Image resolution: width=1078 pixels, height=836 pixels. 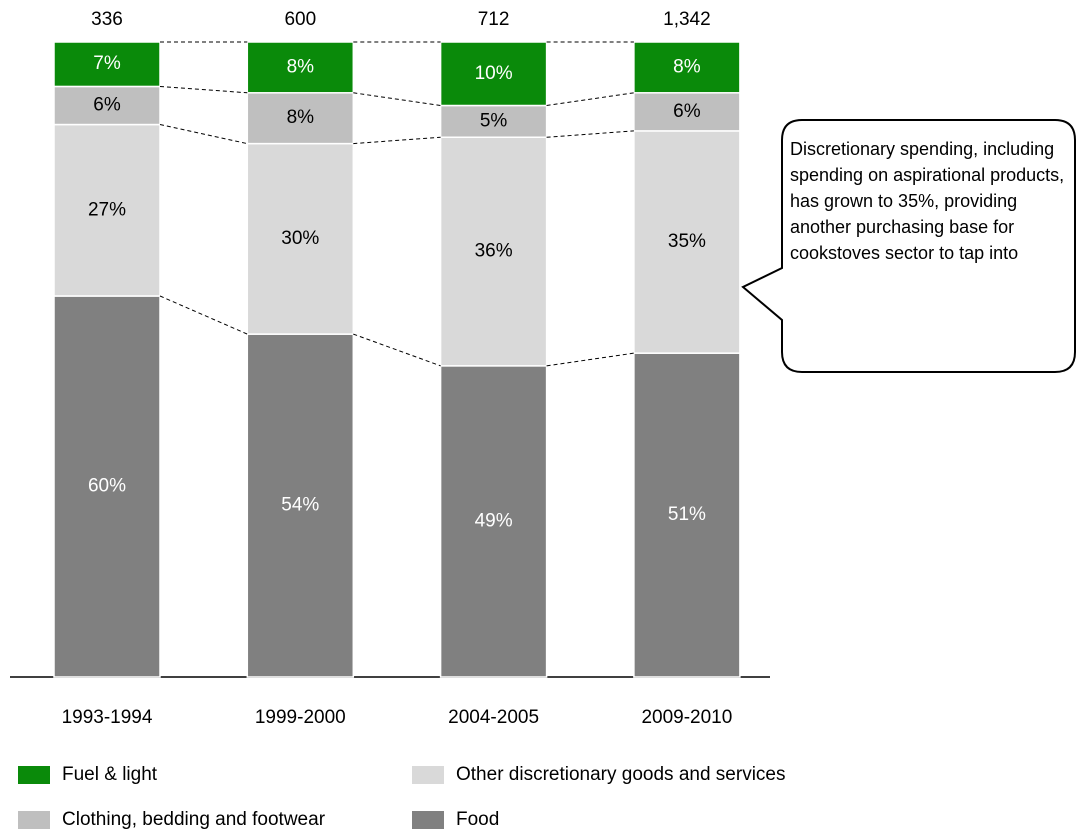 What do you see at coordinates (107, 19) in the screenshot?
I see `total-label: 336` at bounding box center [107, 19].